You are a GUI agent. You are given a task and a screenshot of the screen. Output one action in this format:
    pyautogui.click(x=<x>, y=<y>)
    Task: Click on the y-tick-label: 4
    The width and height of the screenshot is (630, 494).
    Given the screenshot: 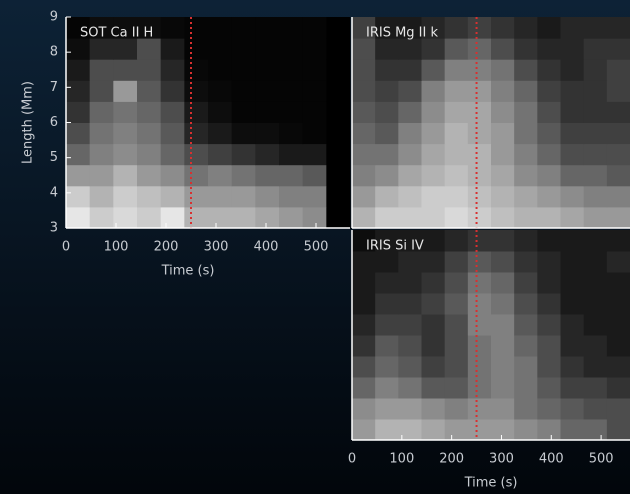 What is the action you would take?
    pyautogui.click(x=54, y=192)
    